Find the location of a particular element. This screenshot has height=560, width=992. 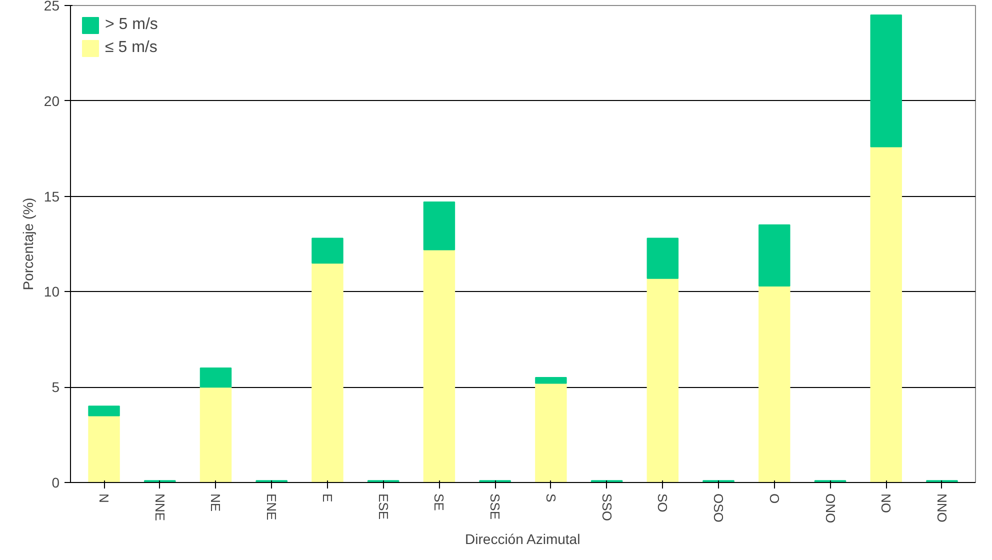

x-tick-label: NNO is located at coordinates (942, 508).